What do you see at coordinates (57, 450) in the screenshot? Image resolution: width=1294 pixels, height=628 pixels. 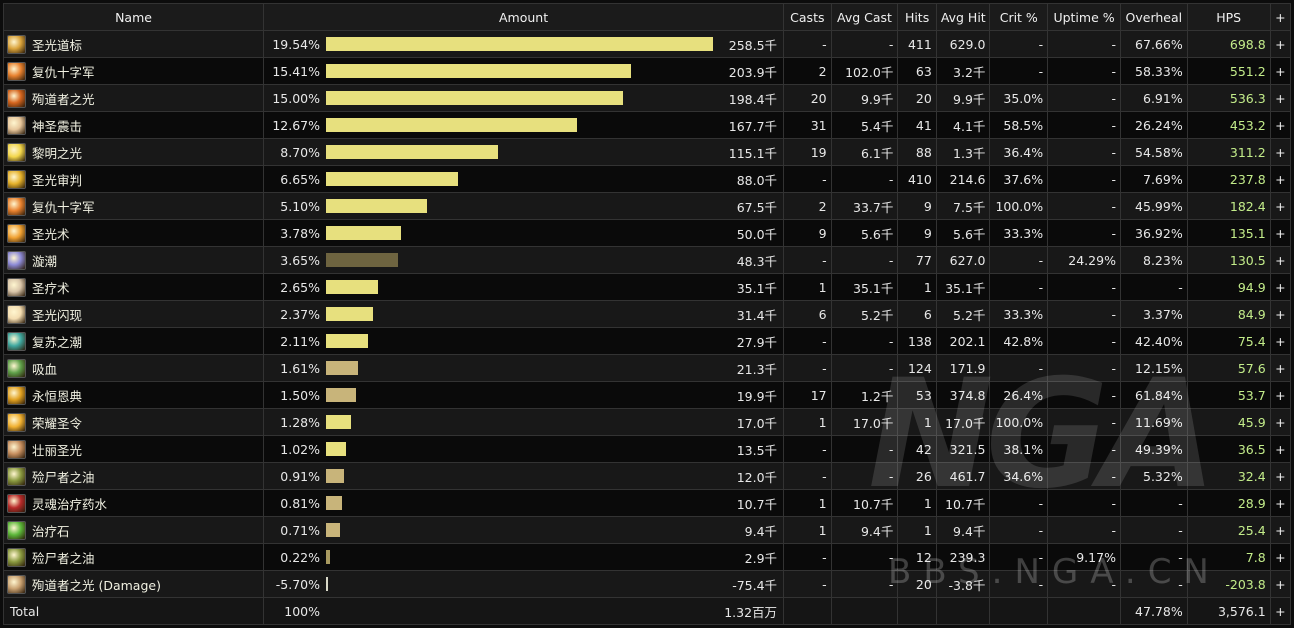 I see `spell-name: 壮丽圣光` at bounding box center [57, 450].